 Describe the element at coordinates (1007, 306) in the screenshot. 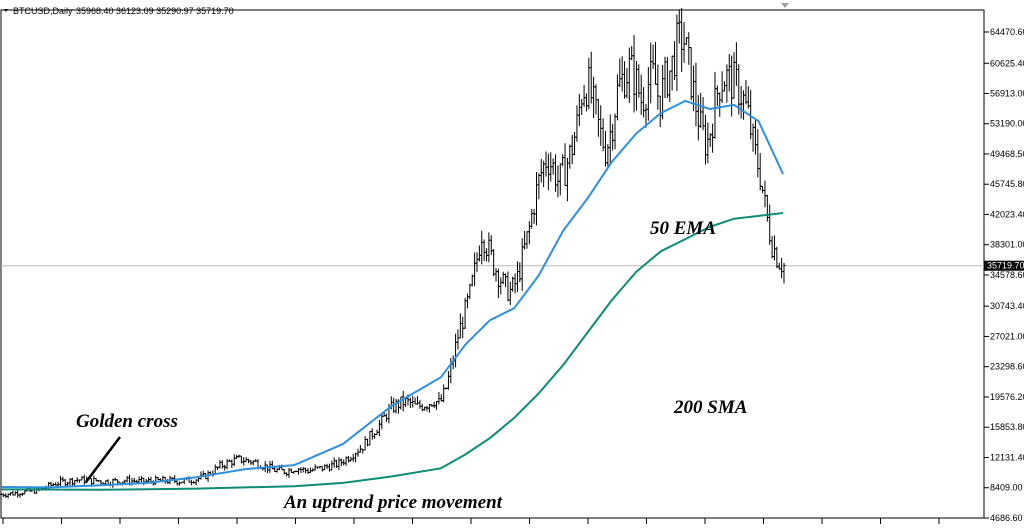

I see `y-tick-label: 30743.40` at that location.